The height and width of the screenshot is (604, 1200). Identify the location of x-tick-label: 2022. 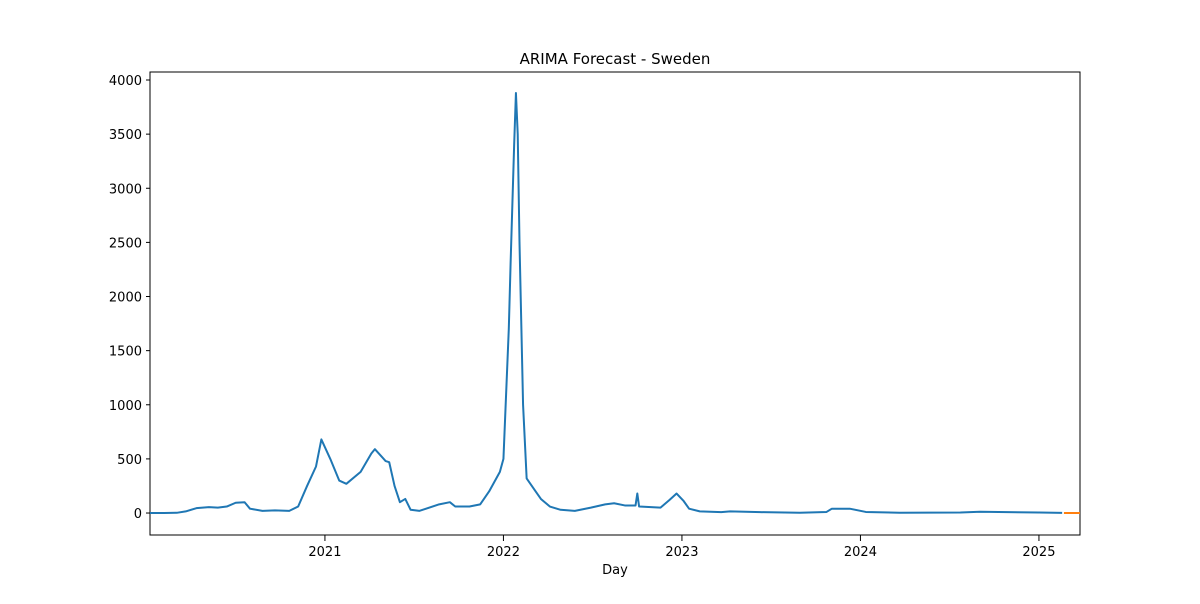
(503, 552).